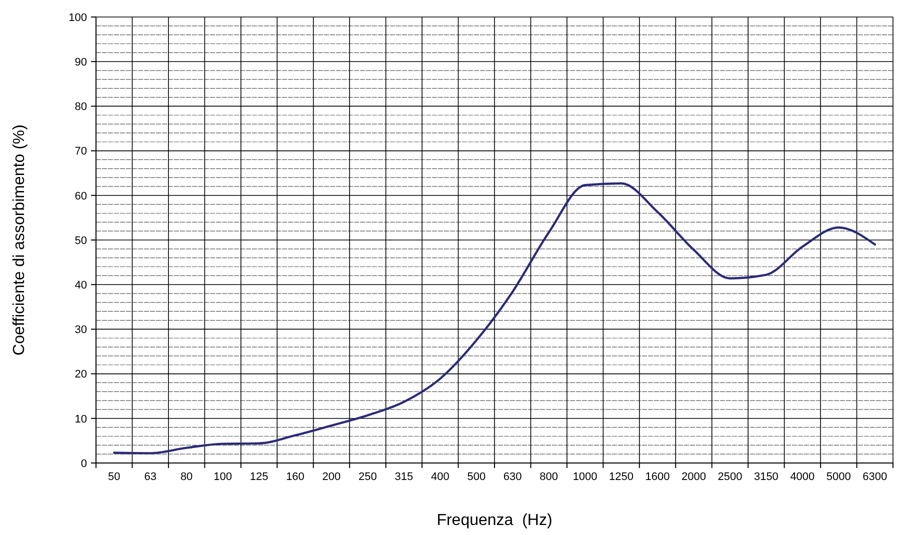  I want to click on x-tick-label: 315, so click(404, 477).